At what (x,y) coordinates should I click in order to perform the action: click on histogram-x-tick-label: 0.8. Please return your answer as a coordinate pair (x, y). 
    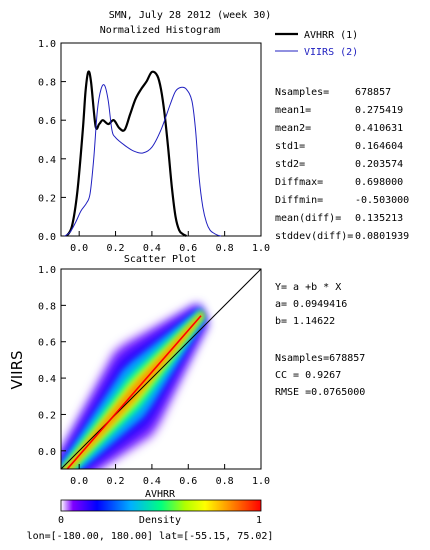
    Looking at the image, I should click on (225, 248).